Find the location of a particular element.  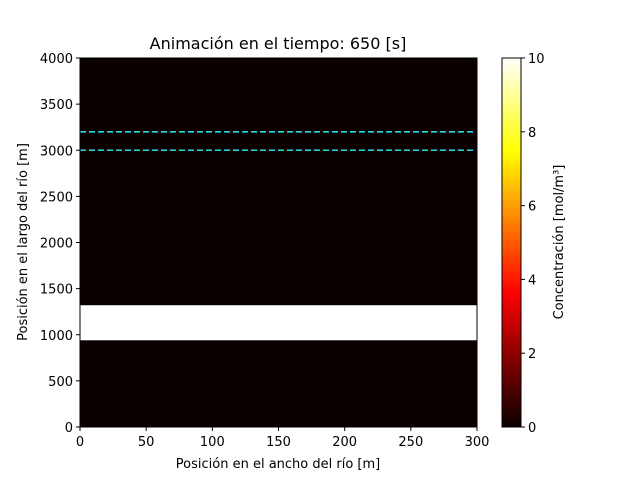

x-tick-label-4: 200 is located at coordinates (344, 442).